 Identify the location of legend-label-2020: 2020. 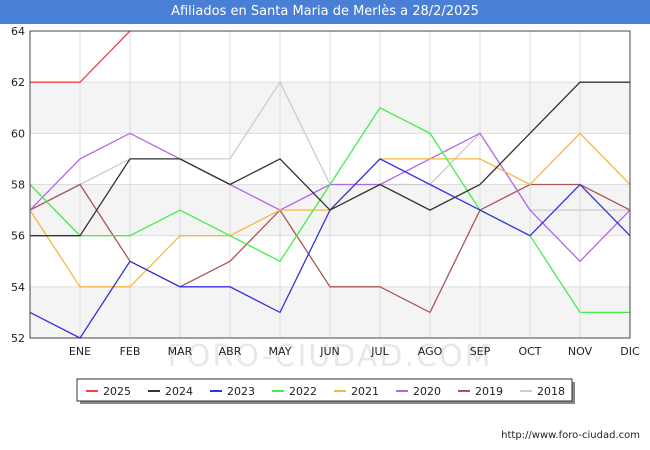
(427, 391).